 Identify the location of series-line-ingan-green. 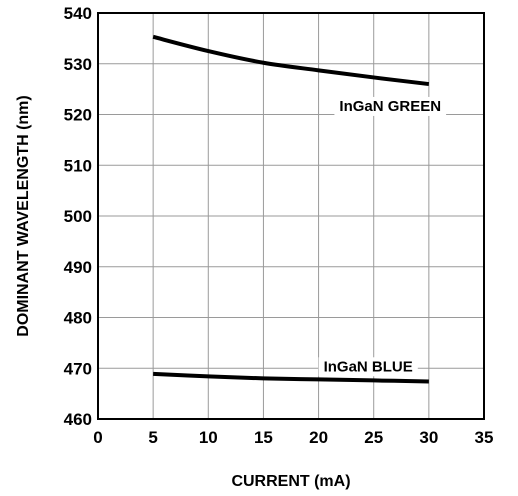
(291, 60).